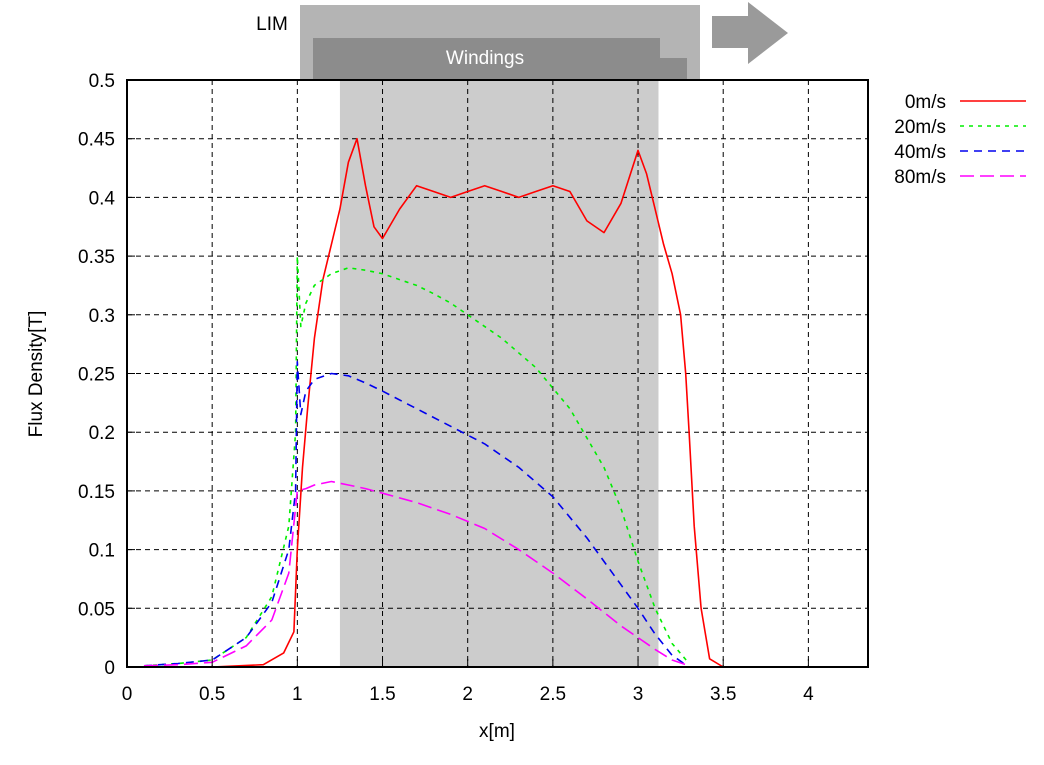  I want to click on legend-label-0: 0m/s, so click(925, 102).